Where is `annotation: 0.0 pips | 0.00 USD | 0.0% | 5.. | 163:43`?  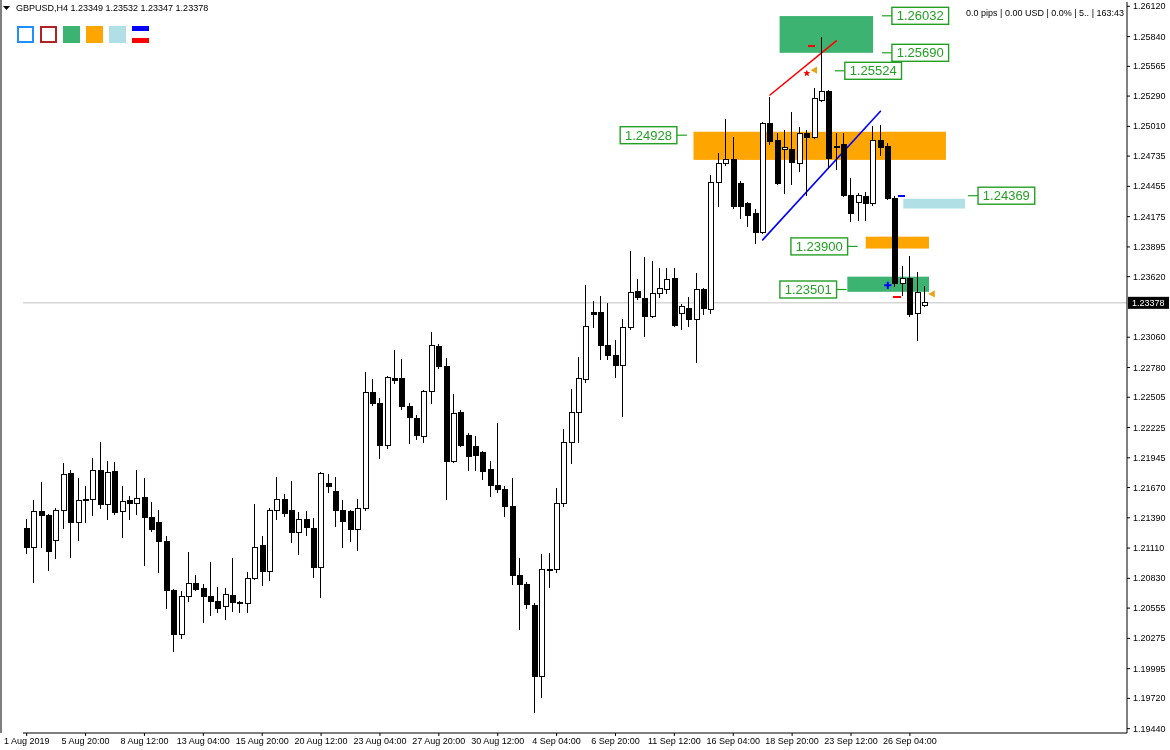 annotation: 0.0 pips | 0.00 USD | 0.0% | 5.. | 163:43 is located at coordinates (1045, 13).